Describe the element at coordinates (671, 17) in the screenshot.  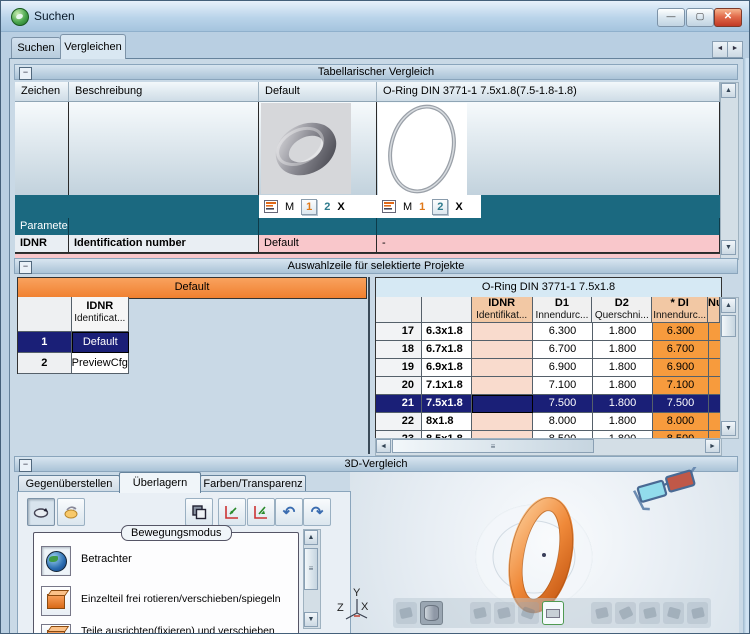
I see `minimize-button: —` at that location.